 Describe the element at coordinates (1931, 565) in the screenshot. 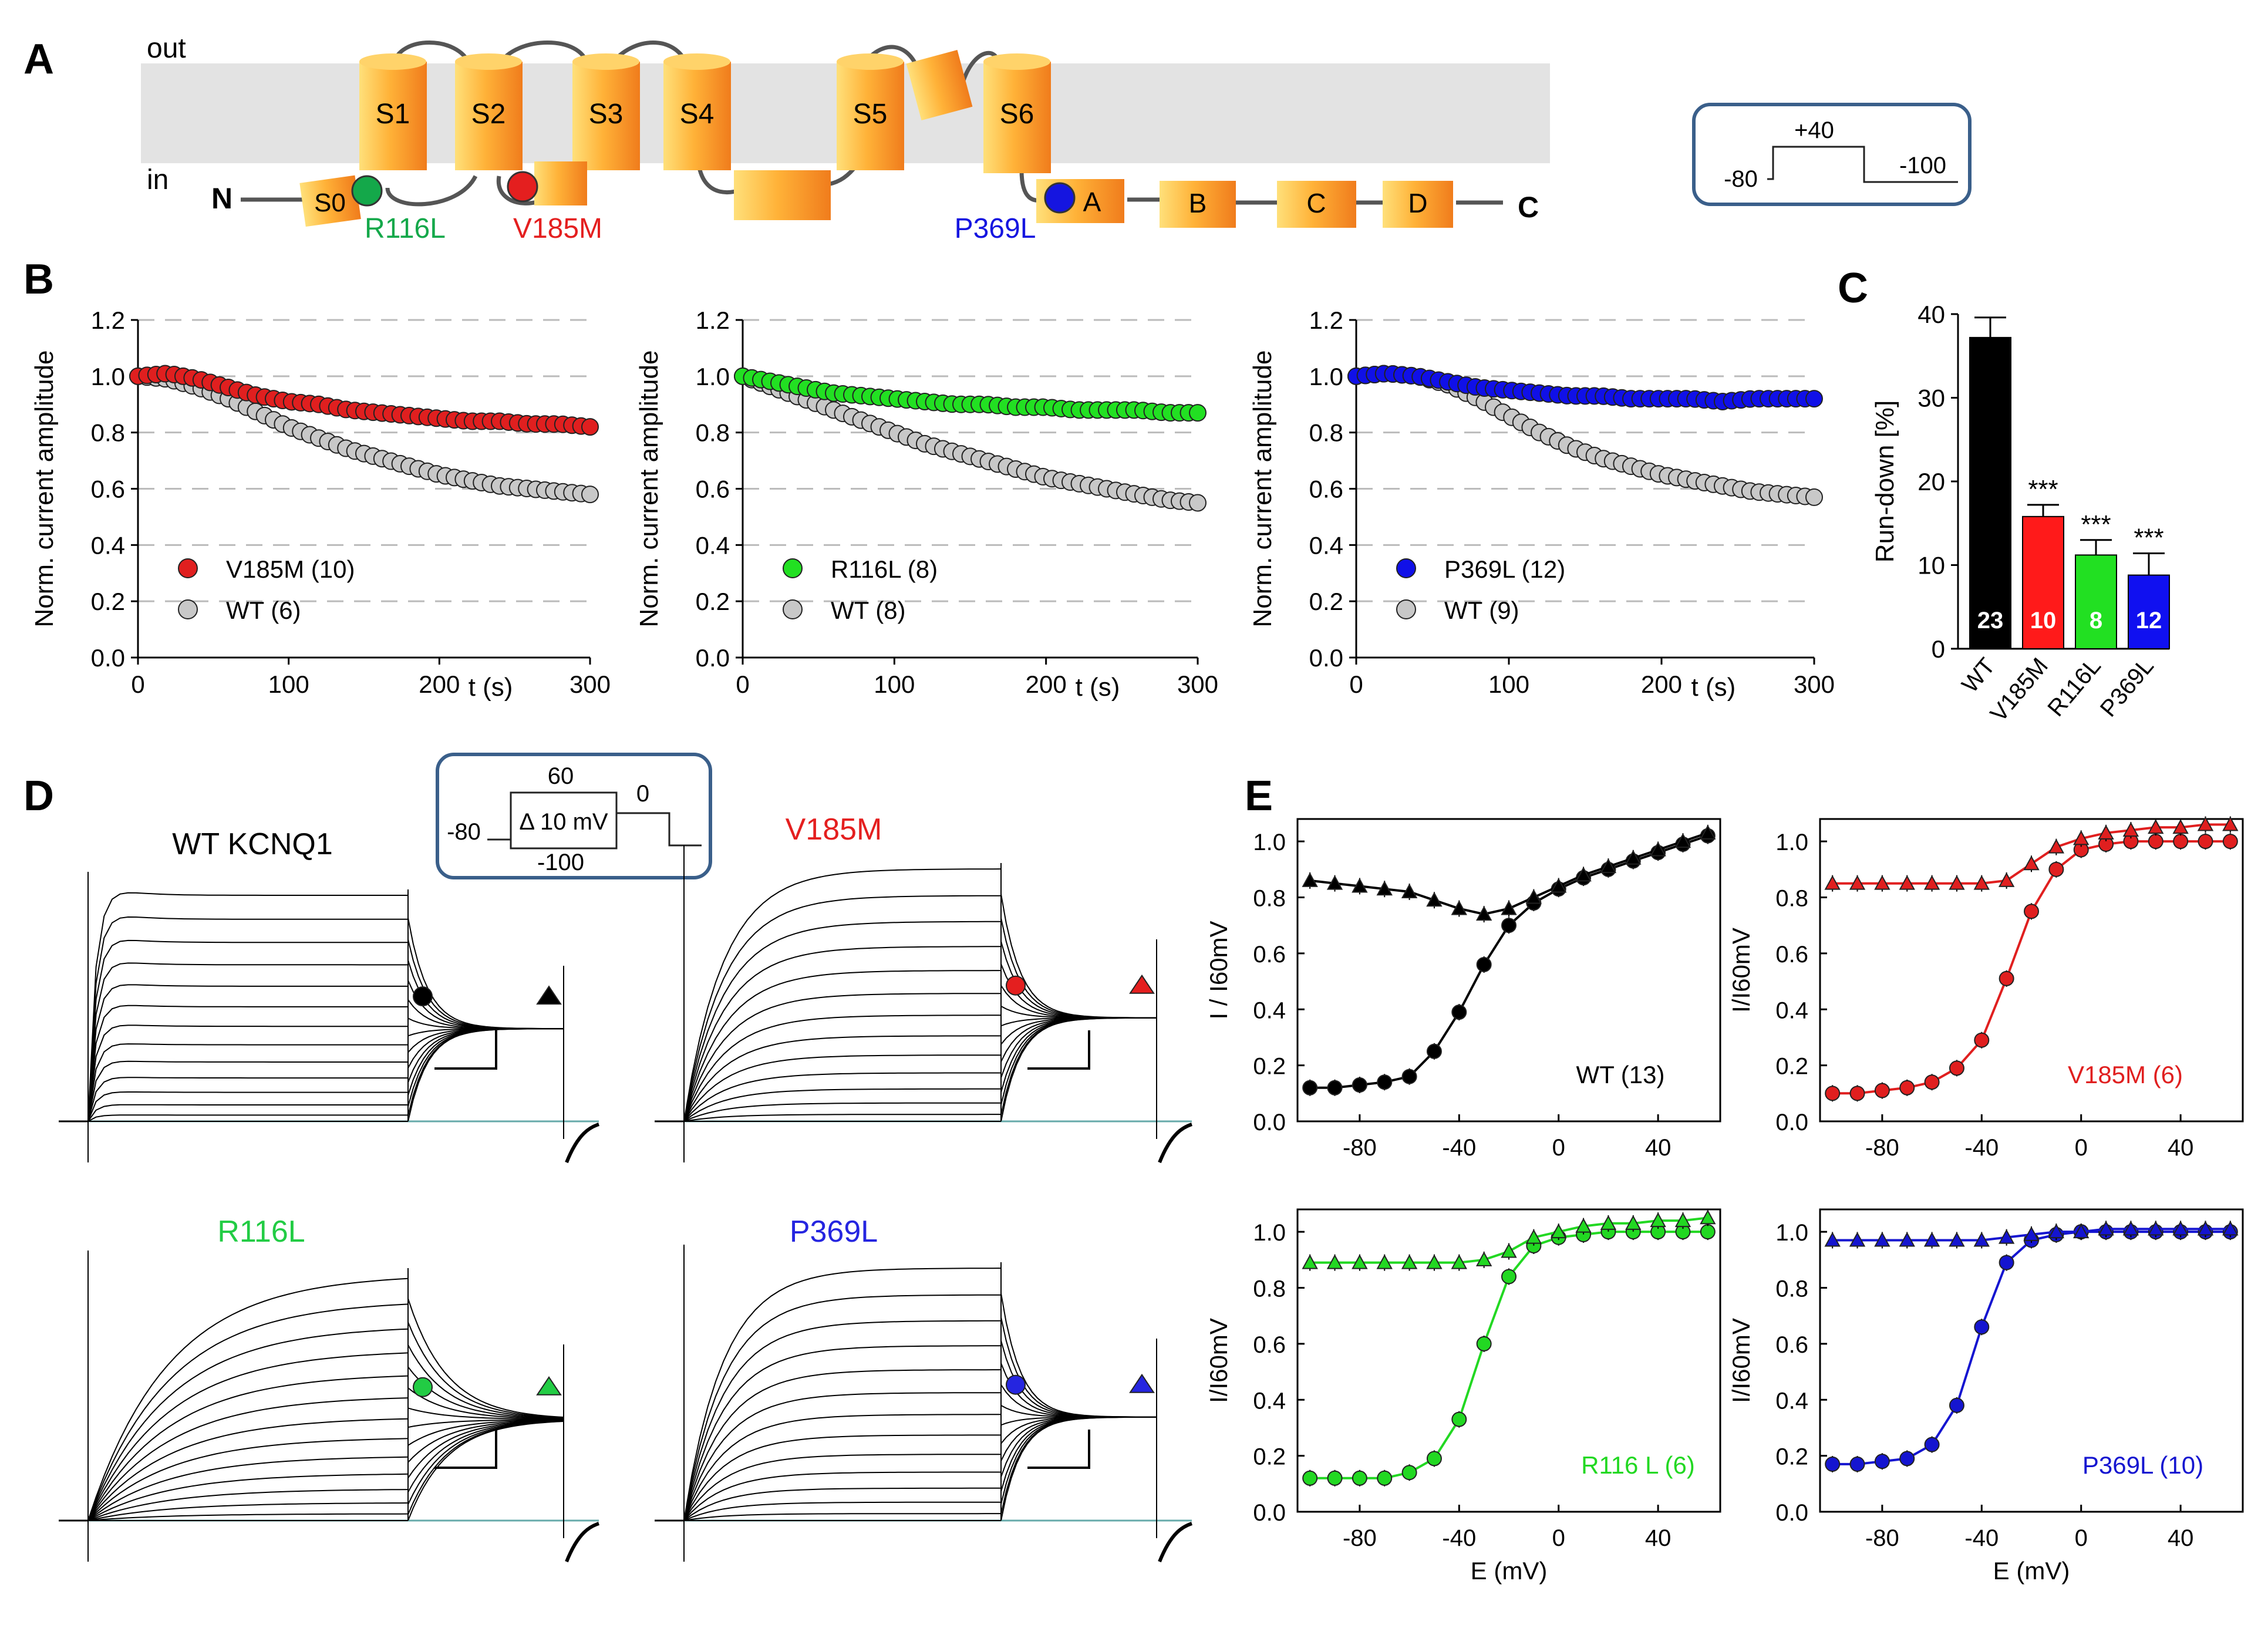

I see `y-tick-label: 10` at that location.